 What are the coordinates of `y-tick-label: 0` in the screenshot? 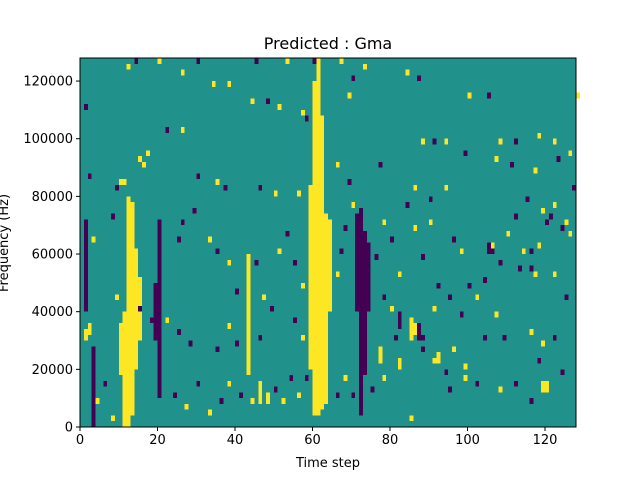 It's located at (69, 428).